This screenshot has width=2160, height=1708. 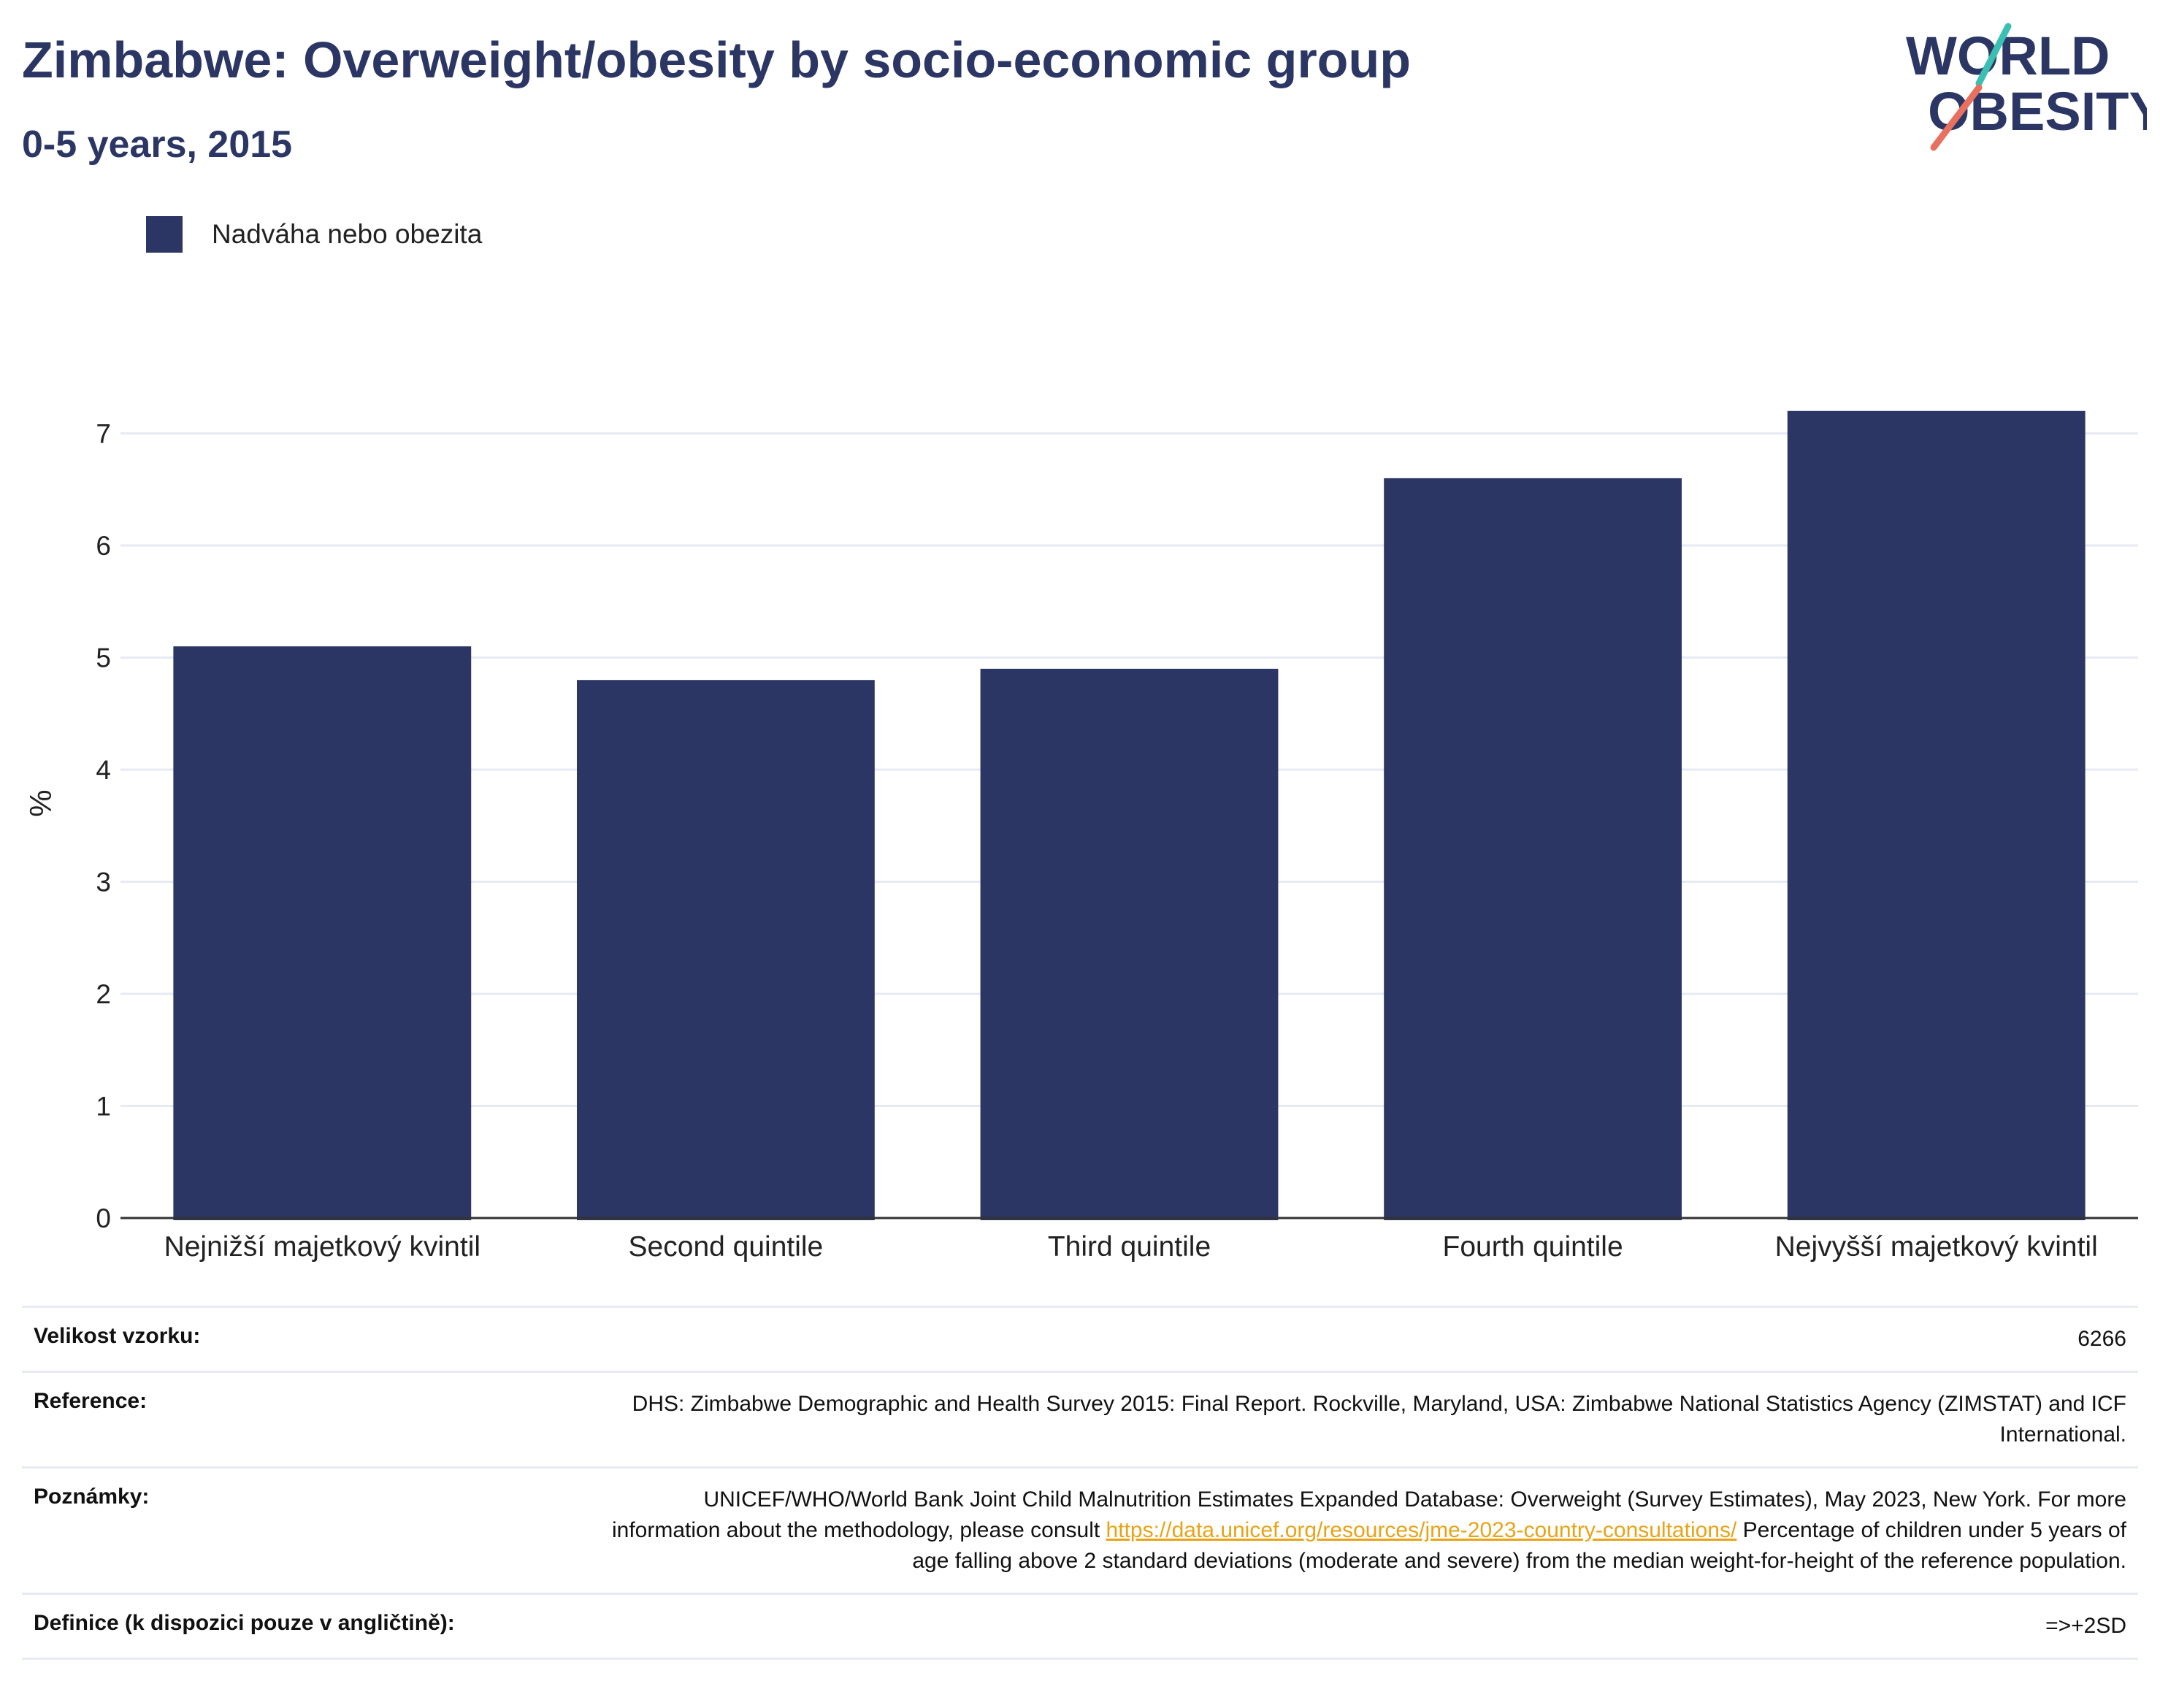 What do you see at coordinates (322, 1247) in the screenshot?
I see `x-tick-label: Nejnižší majetkový kvintil` at bounding box center [322, 1247].